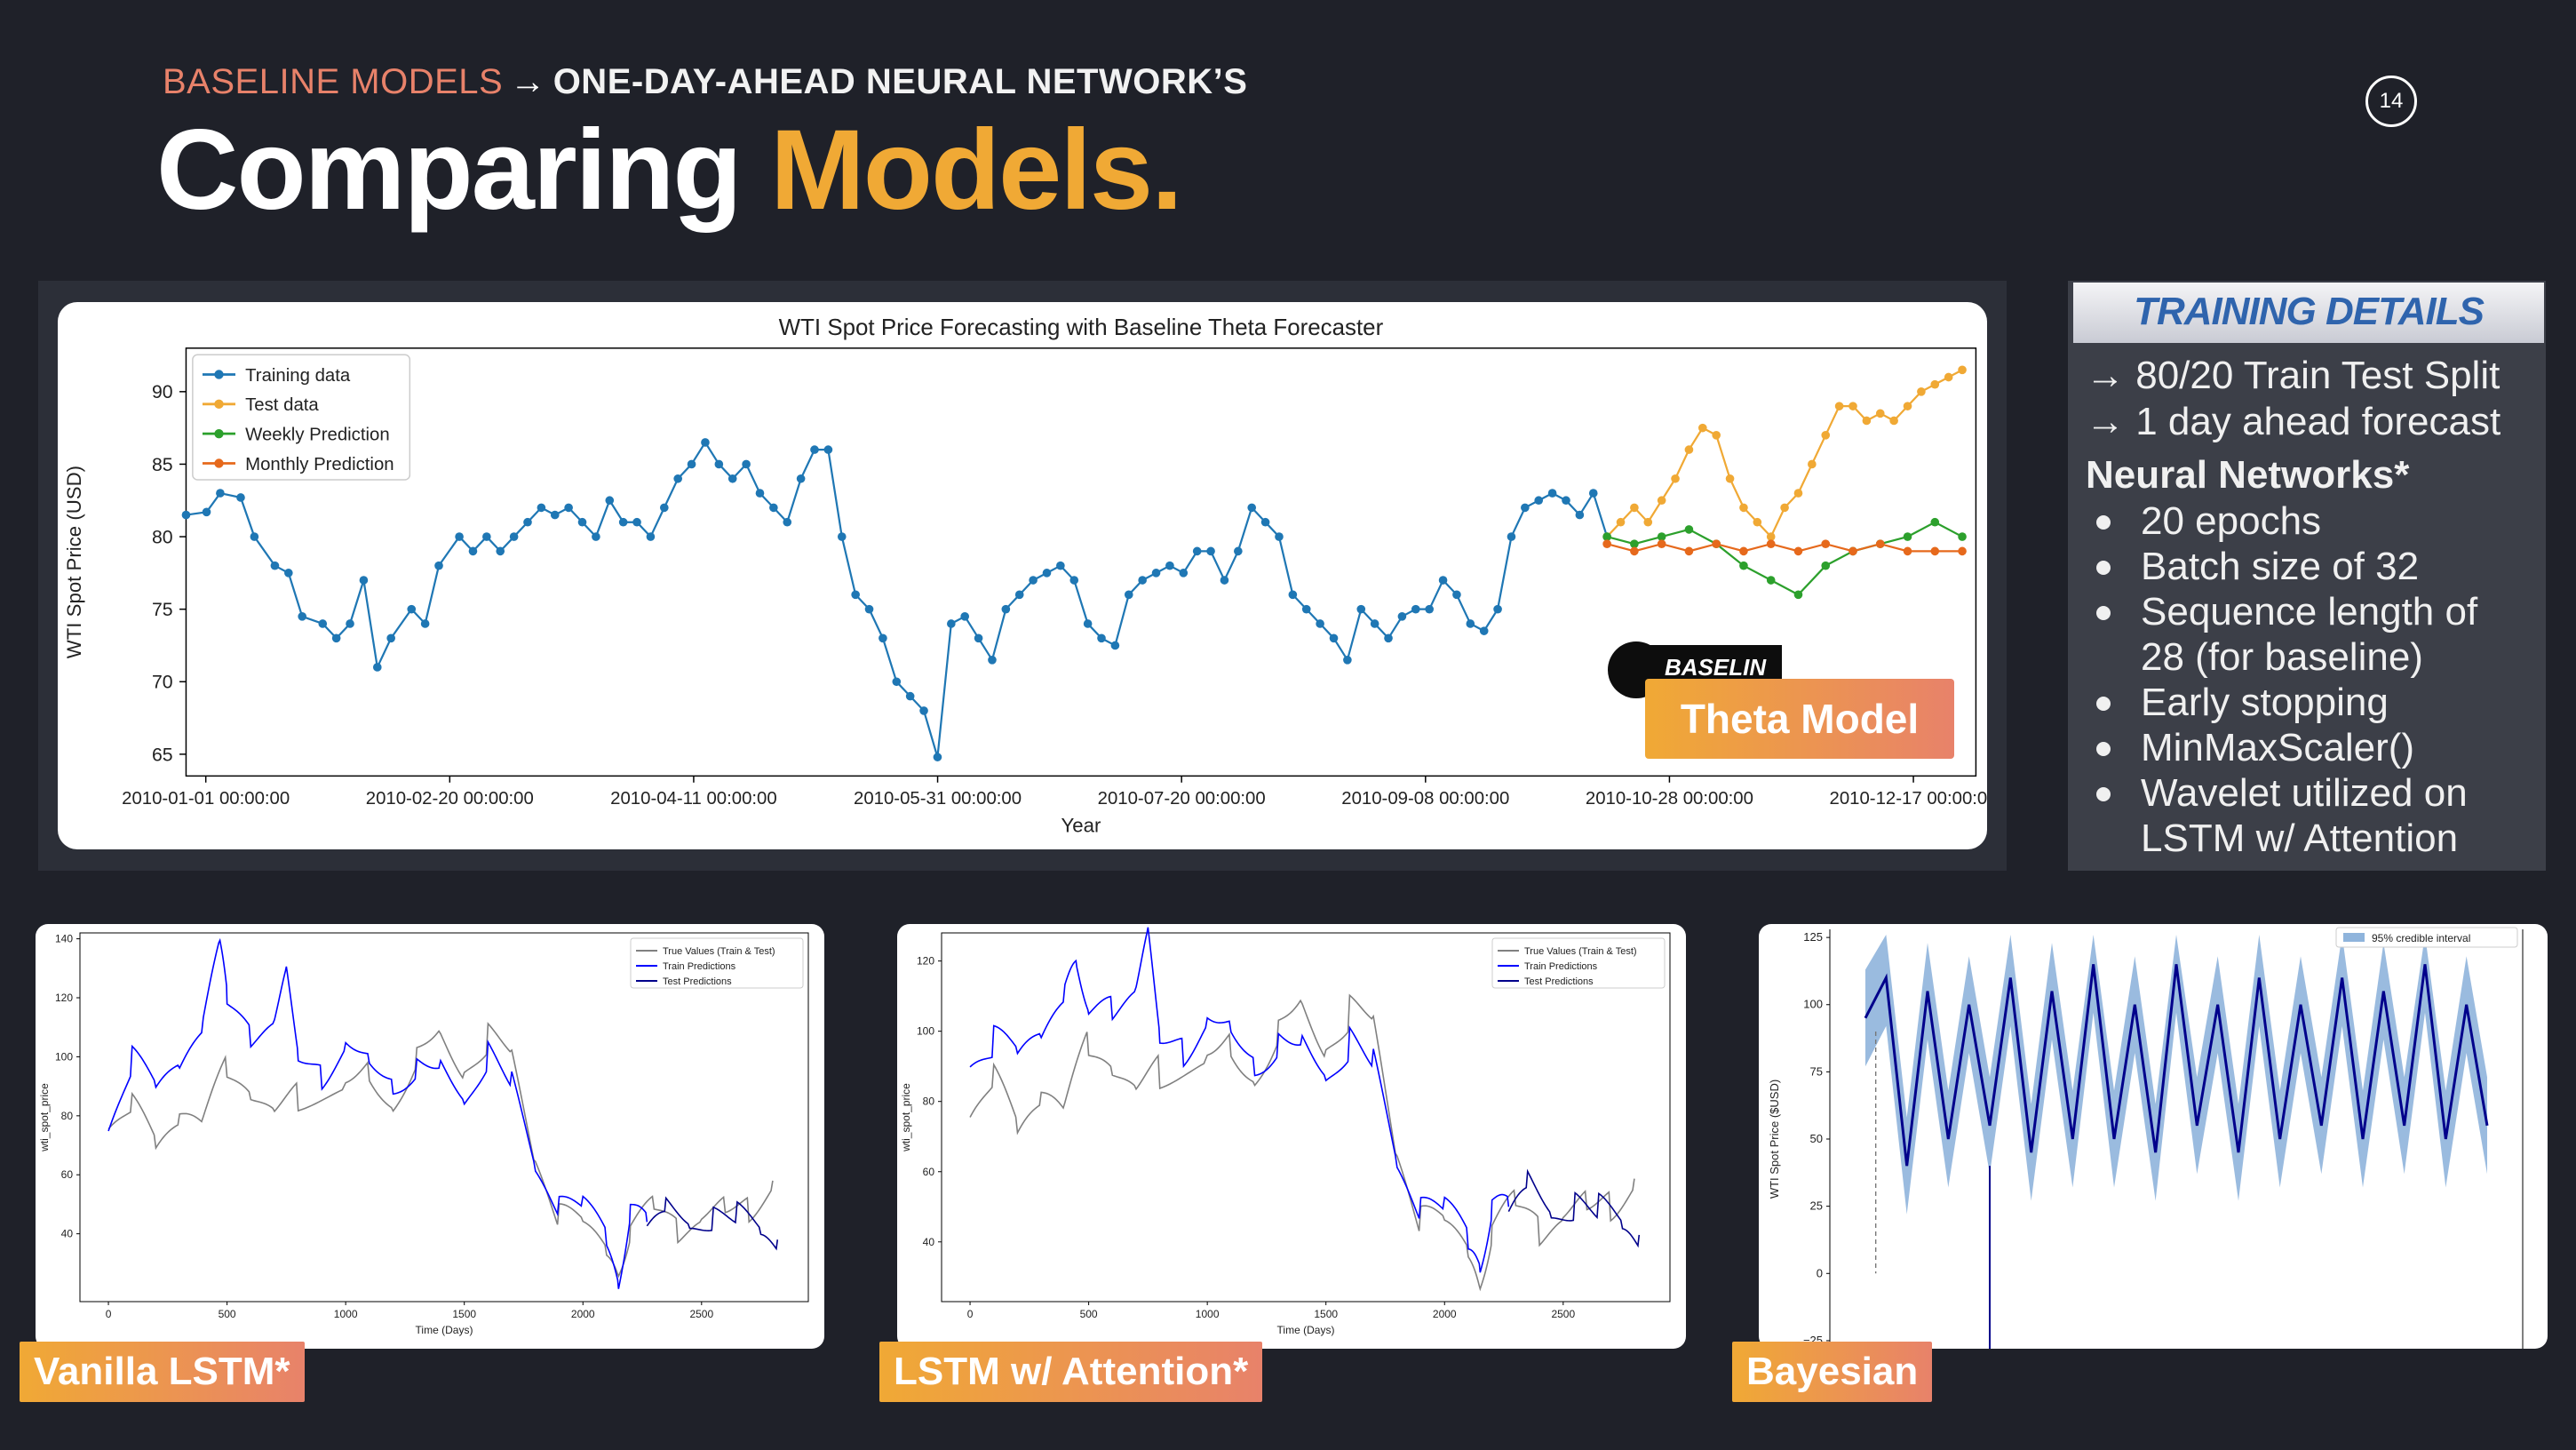  I want to click on y-tick-label: 50, so click(1816, 1138).